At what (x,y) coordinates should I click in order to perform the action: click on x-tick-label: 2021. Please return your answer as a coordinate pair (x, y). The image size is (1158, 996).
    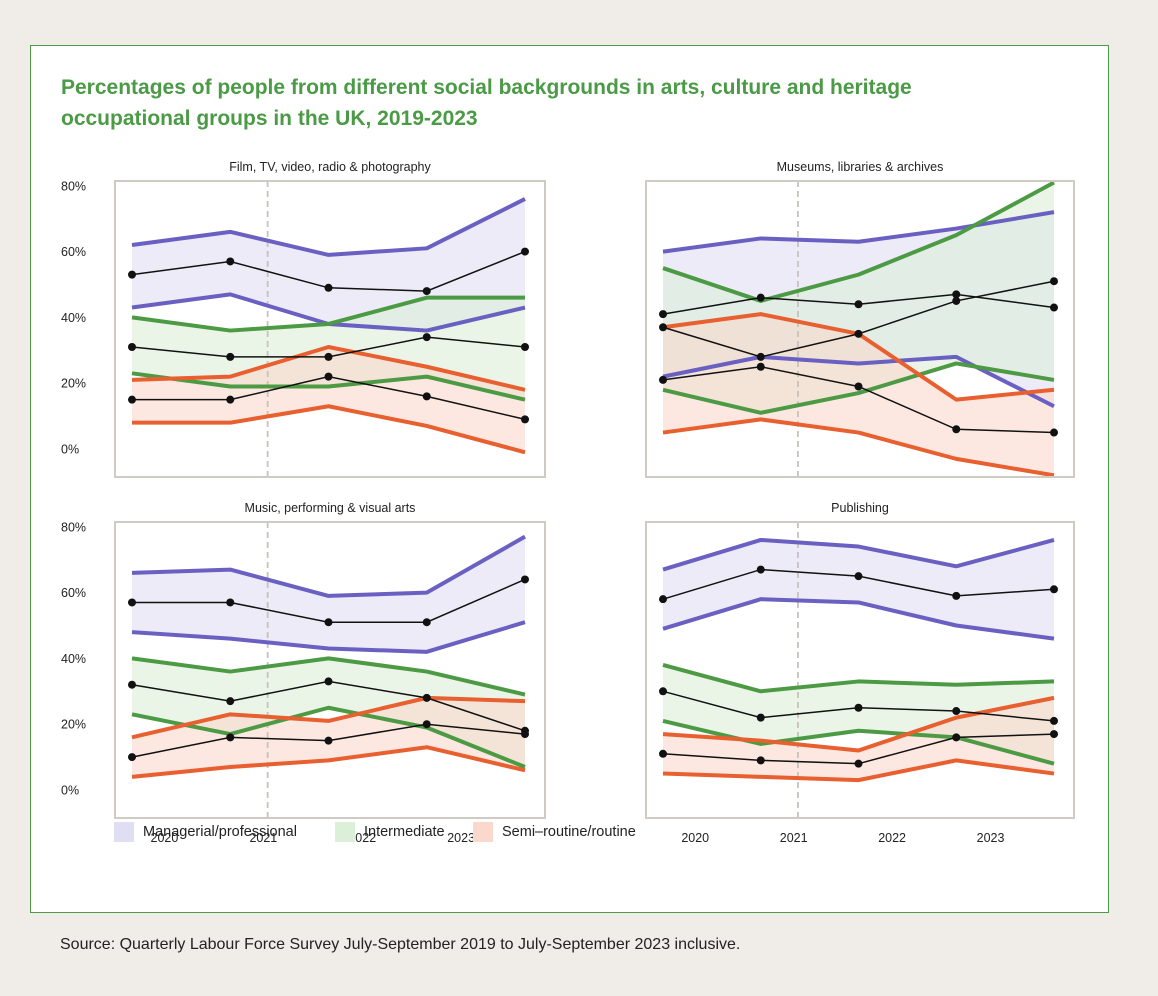
    Looking at the image, I should click on (794, 838).